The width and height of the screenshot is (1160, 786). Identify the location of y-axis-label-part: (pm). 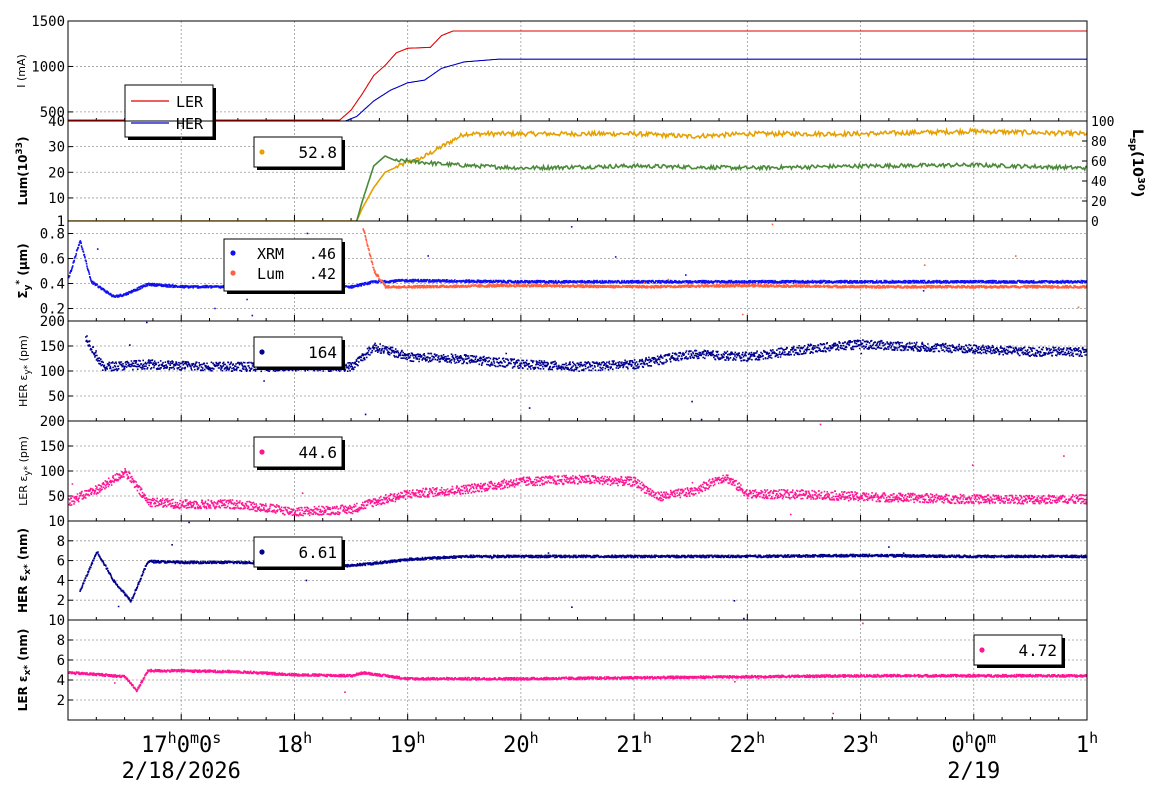
(23, 350).